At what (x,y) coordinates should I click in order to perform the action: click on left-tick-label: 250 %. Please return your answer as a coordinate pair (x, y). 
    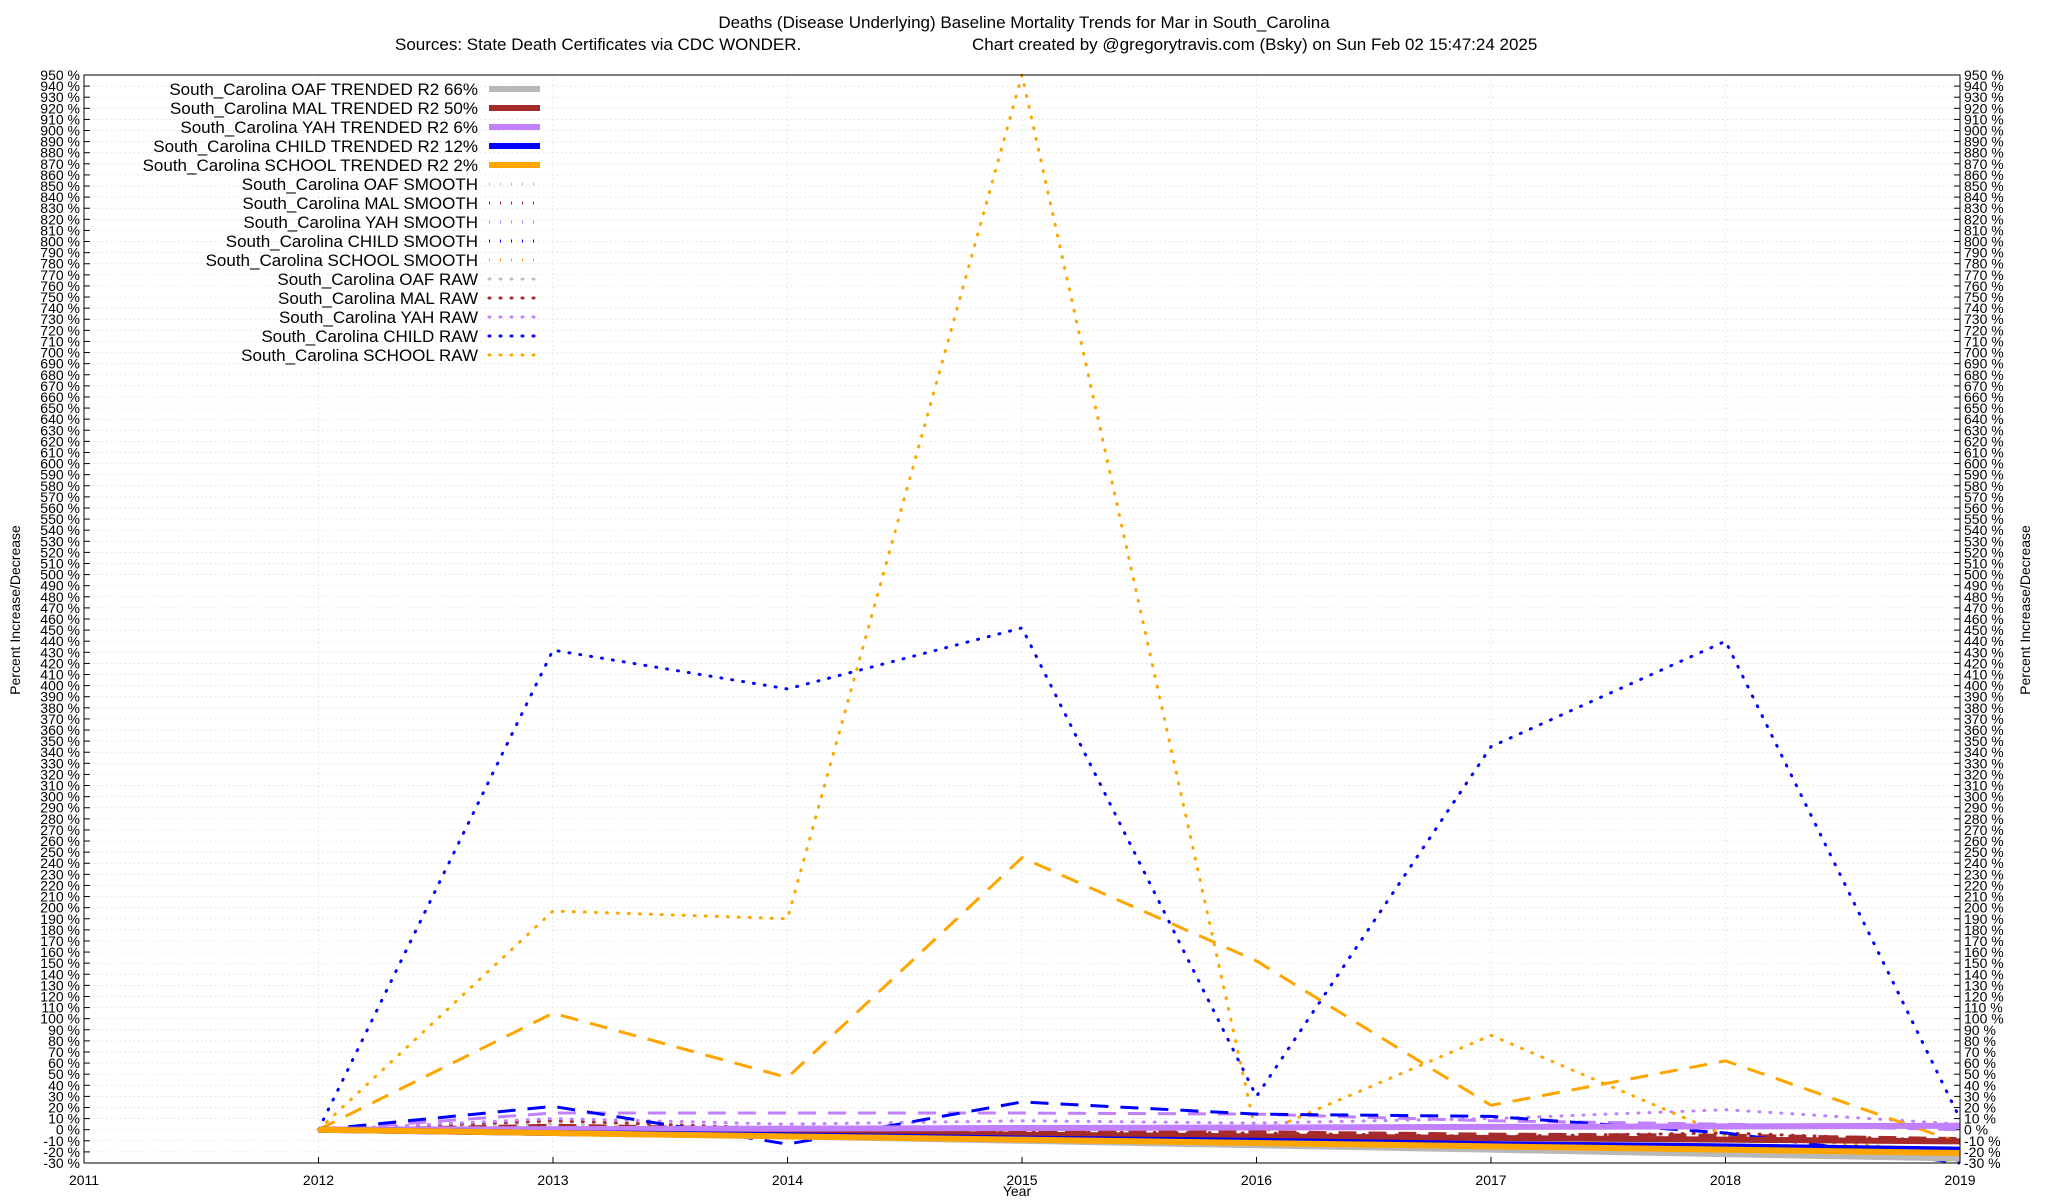
    Looking at the image, I should click on (60, 852).